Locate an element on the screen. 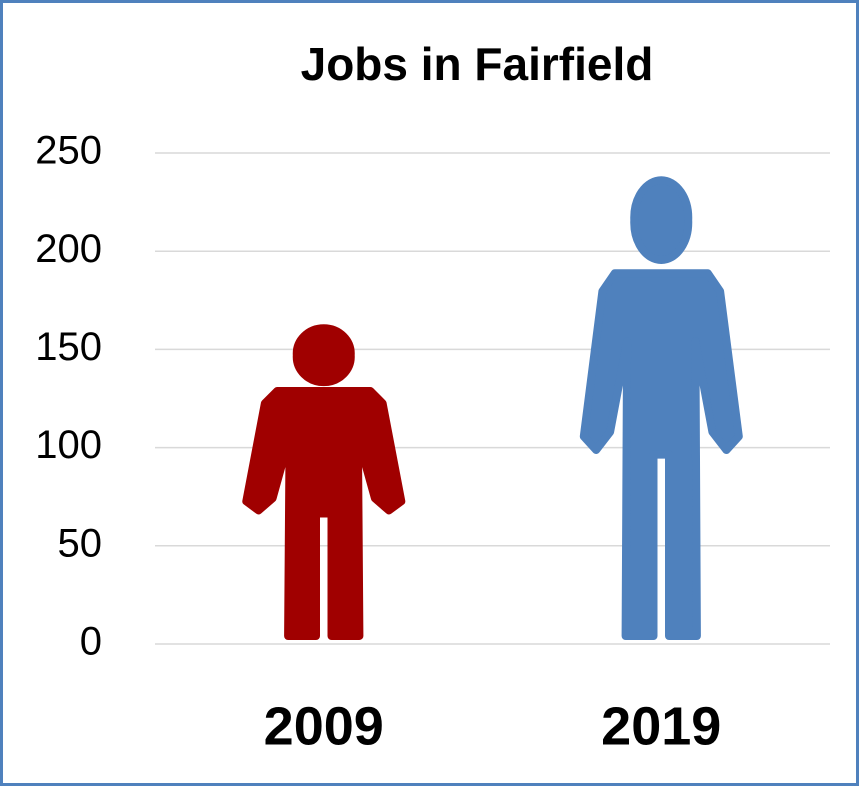 The width and height of the screenshot is (859, 786). x-tick-label: 2009 is located at coordinates (324, 726).